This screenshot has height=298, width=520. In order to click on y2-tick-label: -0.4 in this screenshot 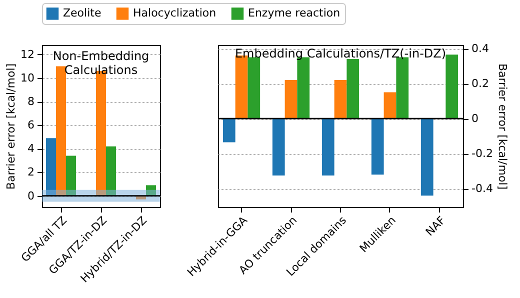, I will do `click(482, 189)`.